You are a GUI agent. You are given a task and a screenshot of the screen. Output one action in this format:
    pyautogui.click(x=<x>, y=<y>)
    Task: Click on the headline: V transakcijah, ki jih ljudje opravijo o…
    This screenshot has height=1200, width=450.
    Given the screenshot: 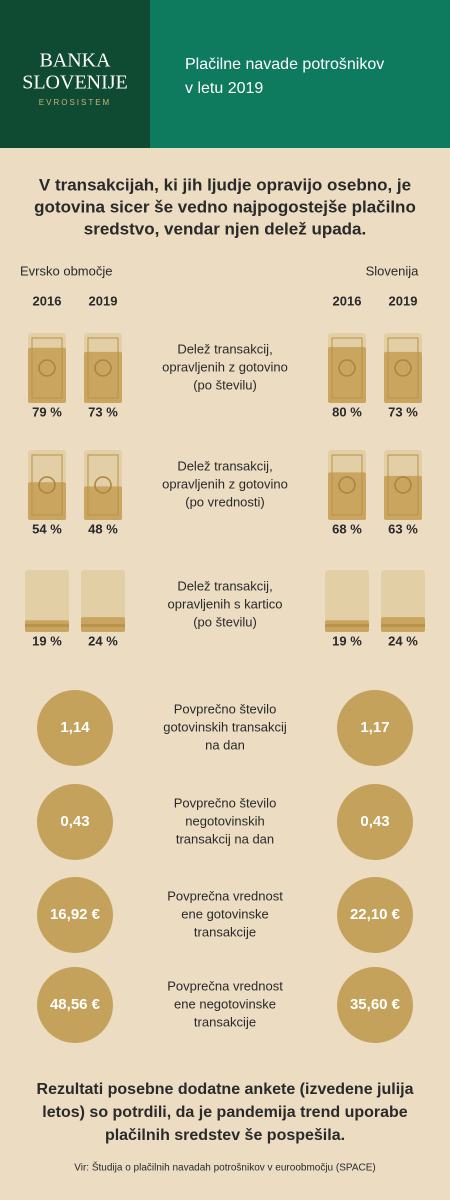 What is the action you would take?
    pyautogui.click(x=225, y=184)
    